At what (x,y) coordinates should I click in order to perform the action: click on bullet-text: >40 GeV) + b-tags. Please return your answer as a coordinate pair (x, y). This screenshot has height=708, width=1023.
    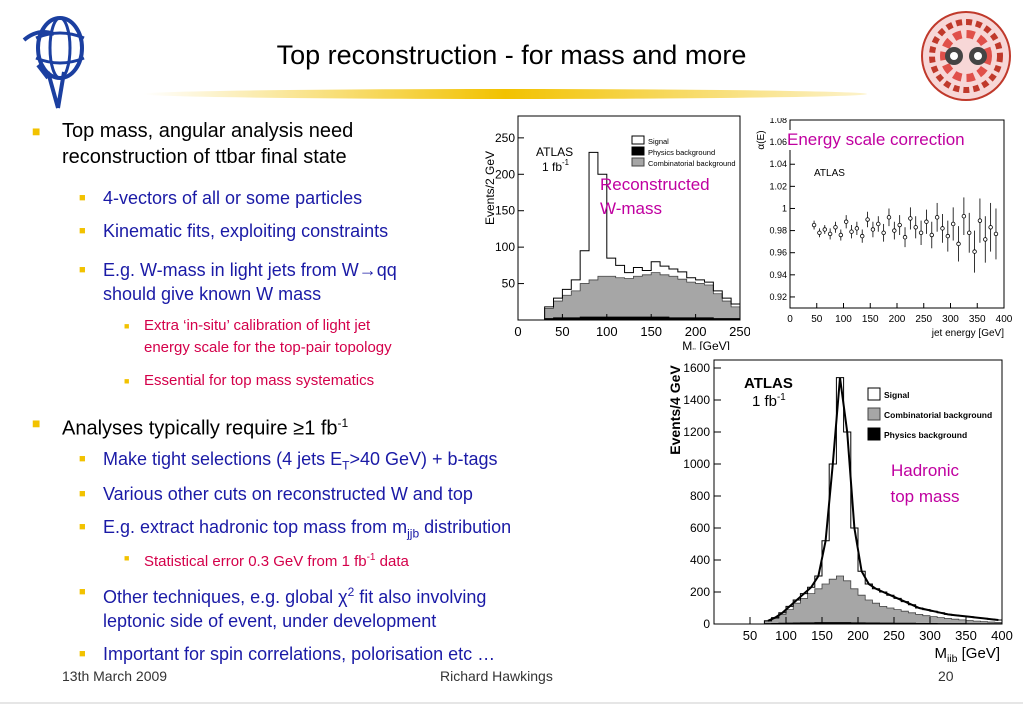
    Looking at the image, I should click on (423, 459).